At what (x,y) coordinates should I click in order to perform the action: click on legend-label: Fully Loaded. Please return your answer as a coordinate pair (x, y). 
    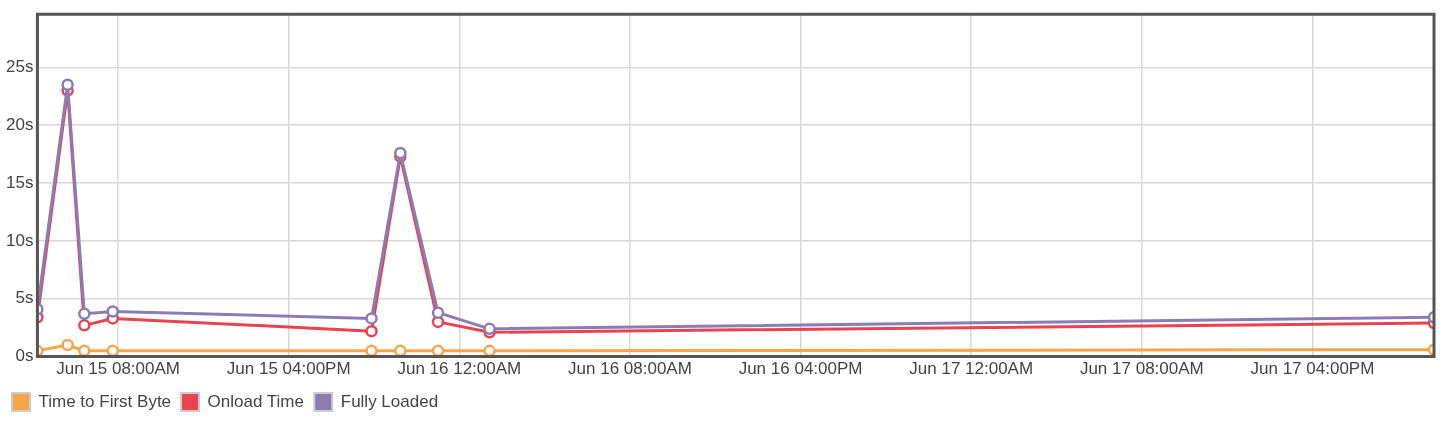
    Looking at the image, I should click on (389, 401).